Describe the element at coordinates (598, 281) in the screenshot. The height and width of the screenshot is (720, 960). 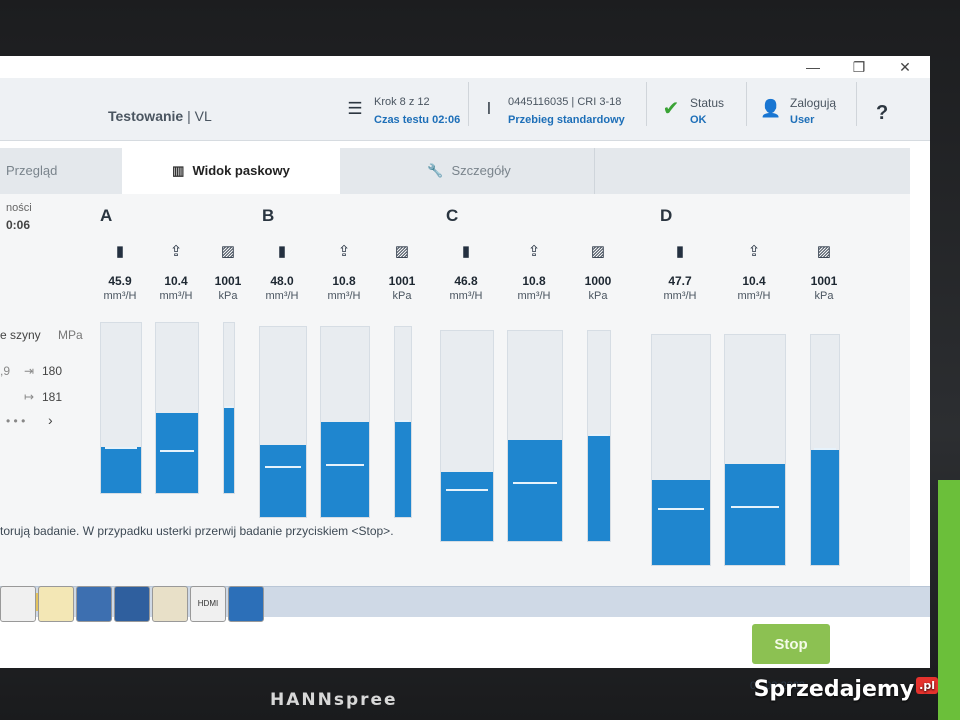
I see `measure-value: 1000` at that location.